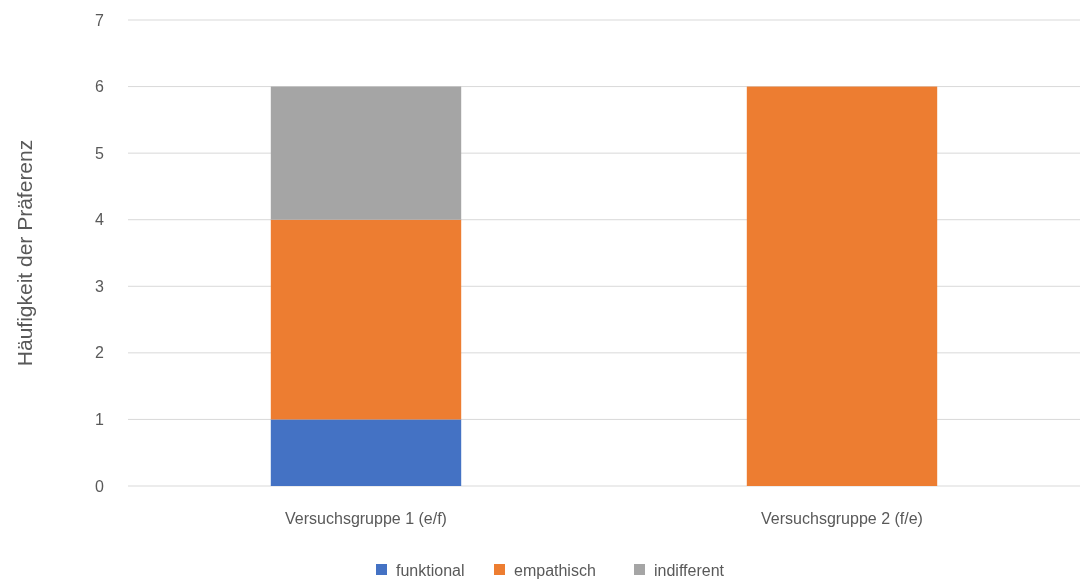 The image size is (1080, 582). Describe the element at coordinates (100, 20) in the screenshot. I see `y-tick-label: 7` at that location.